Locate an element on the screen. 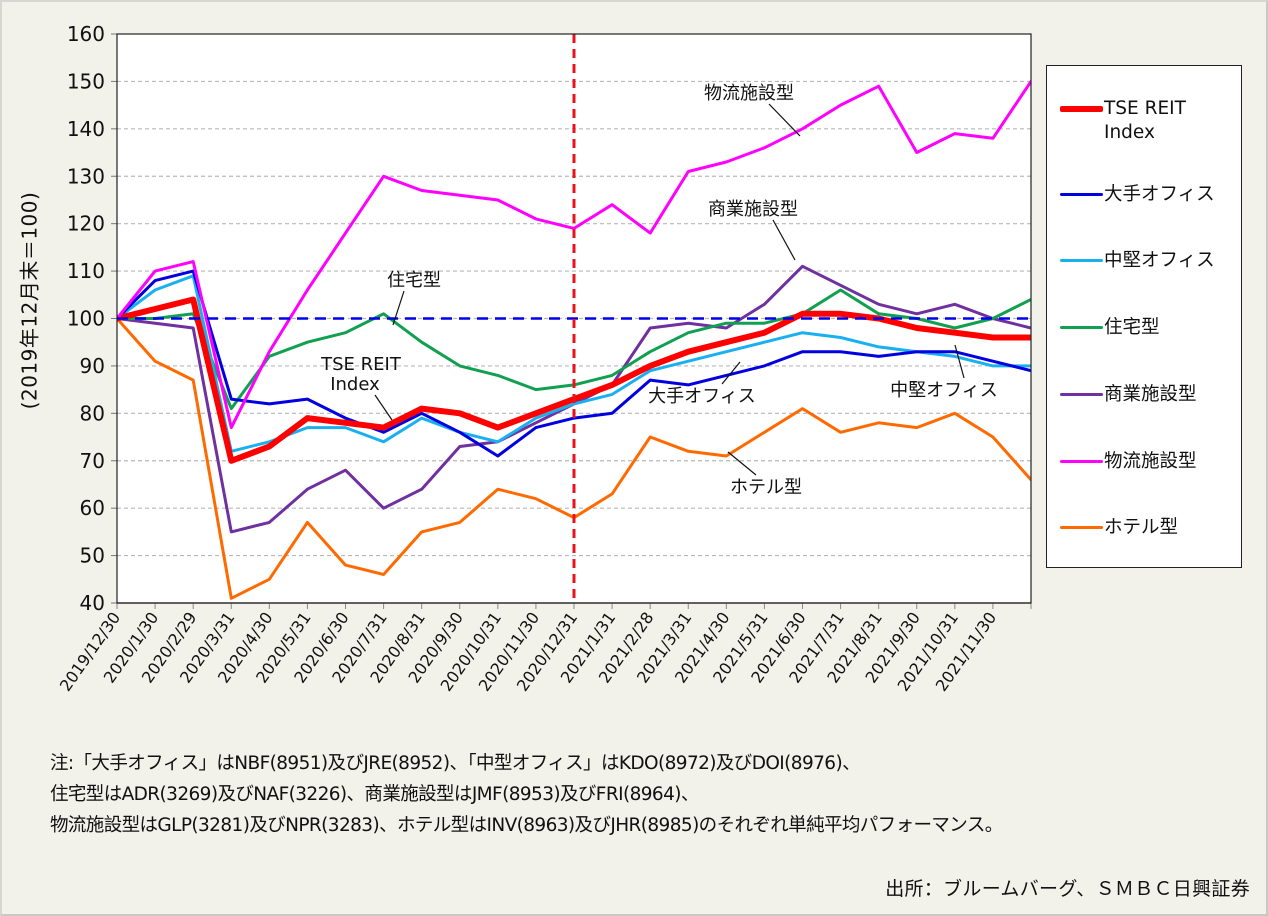  y-tick-label: 150 is located at coordinates (86, 81).